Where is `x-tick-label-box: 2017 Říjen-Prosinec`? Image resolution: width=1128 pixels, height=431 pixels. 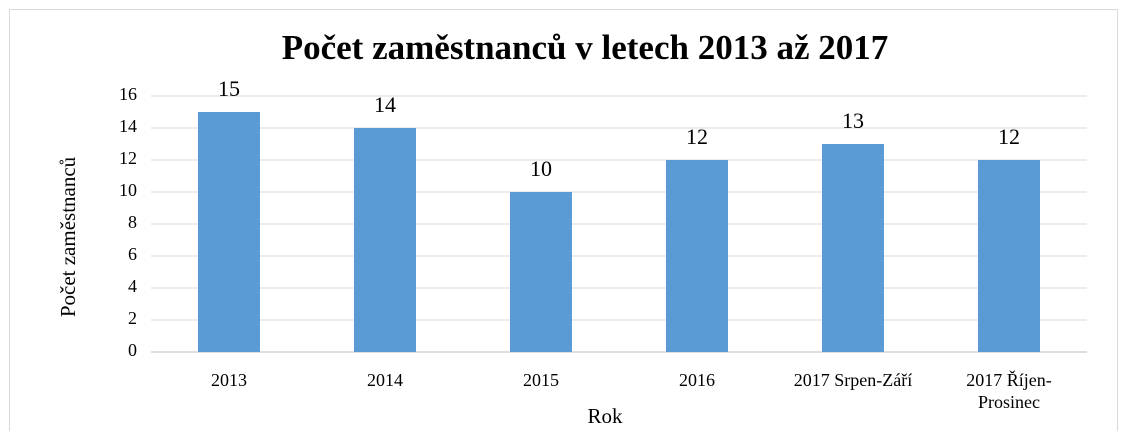 x-tick-label-box: 2017 Říjen-Prosinec is located at coordinates (1009, 391).